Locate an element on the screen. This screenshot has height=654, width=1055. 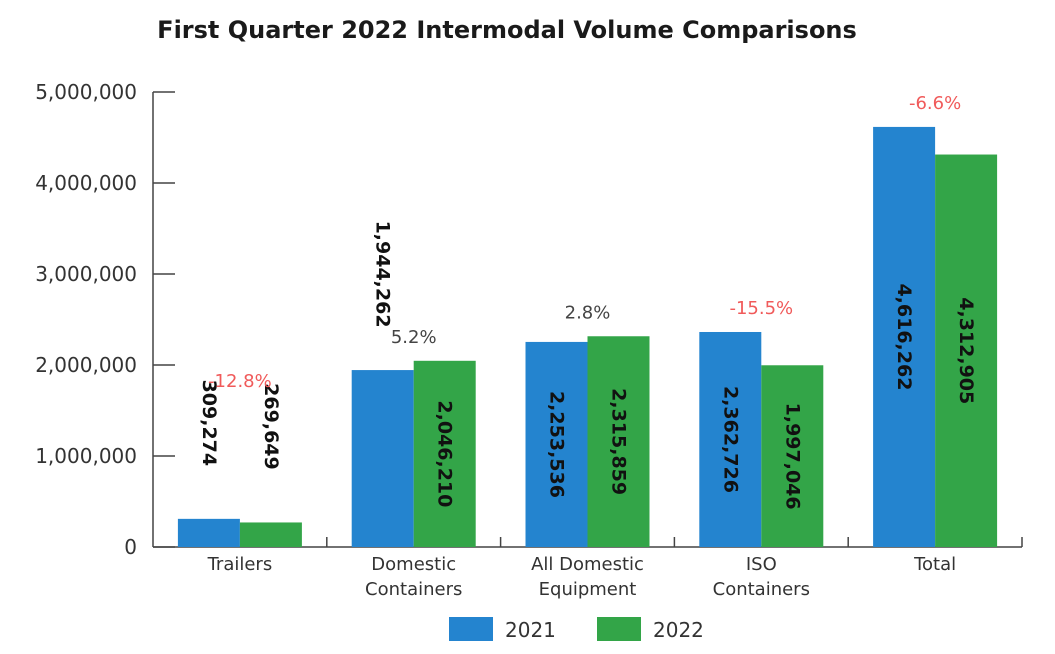
data-label: 309,274 is located at coordinates (209, 423).